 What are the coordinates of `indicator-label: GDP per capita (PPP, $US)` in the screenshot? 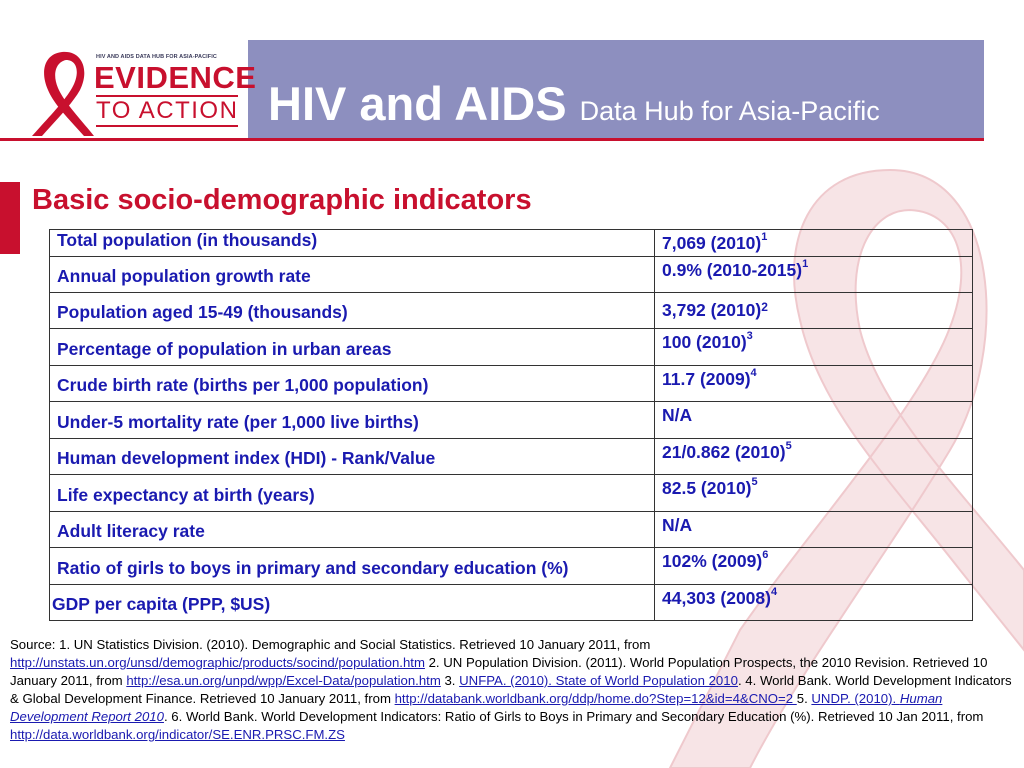 It's located at (352, 602).